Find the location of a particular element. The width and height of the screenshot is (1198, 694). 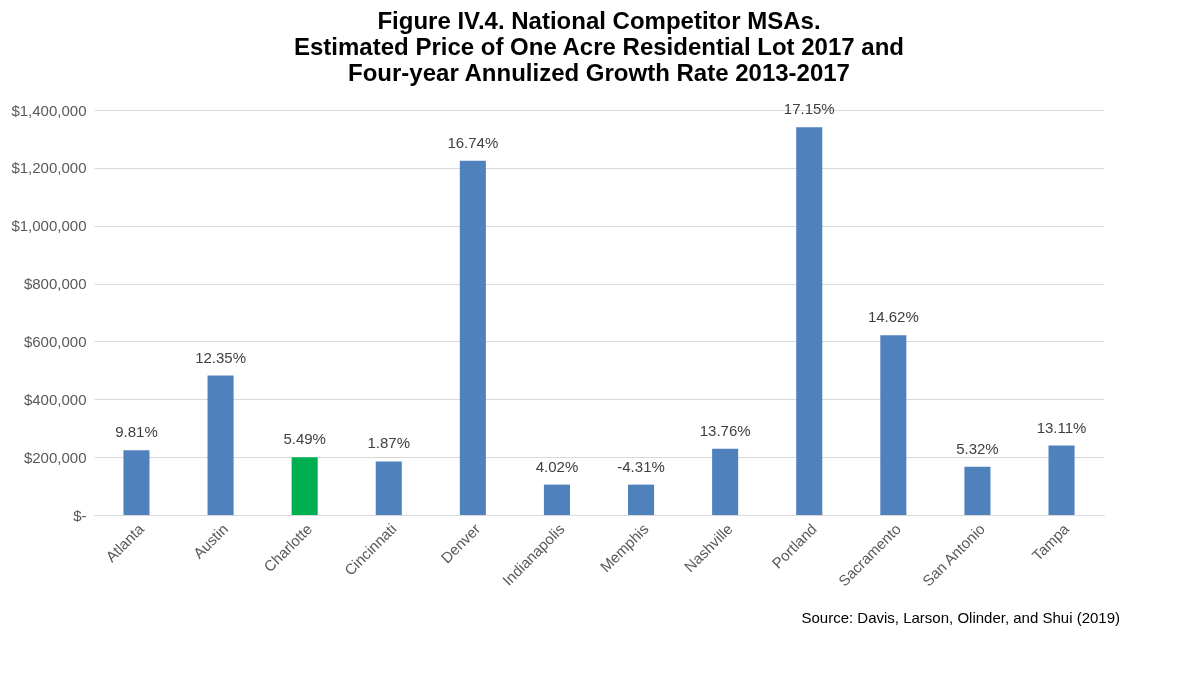

y-tick-label: $600,000 is located at coordinates (55, 341).